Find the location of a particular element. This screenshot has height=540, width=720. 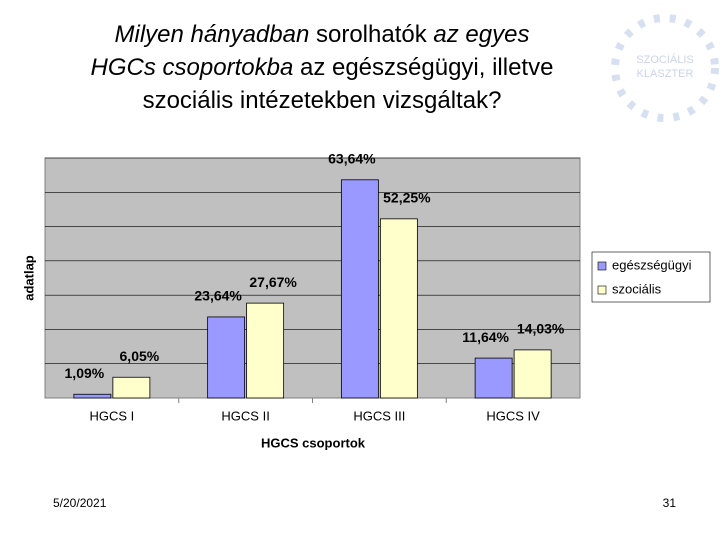

title-segment: HGCs csoportokba is located at coordinates (192, 67).